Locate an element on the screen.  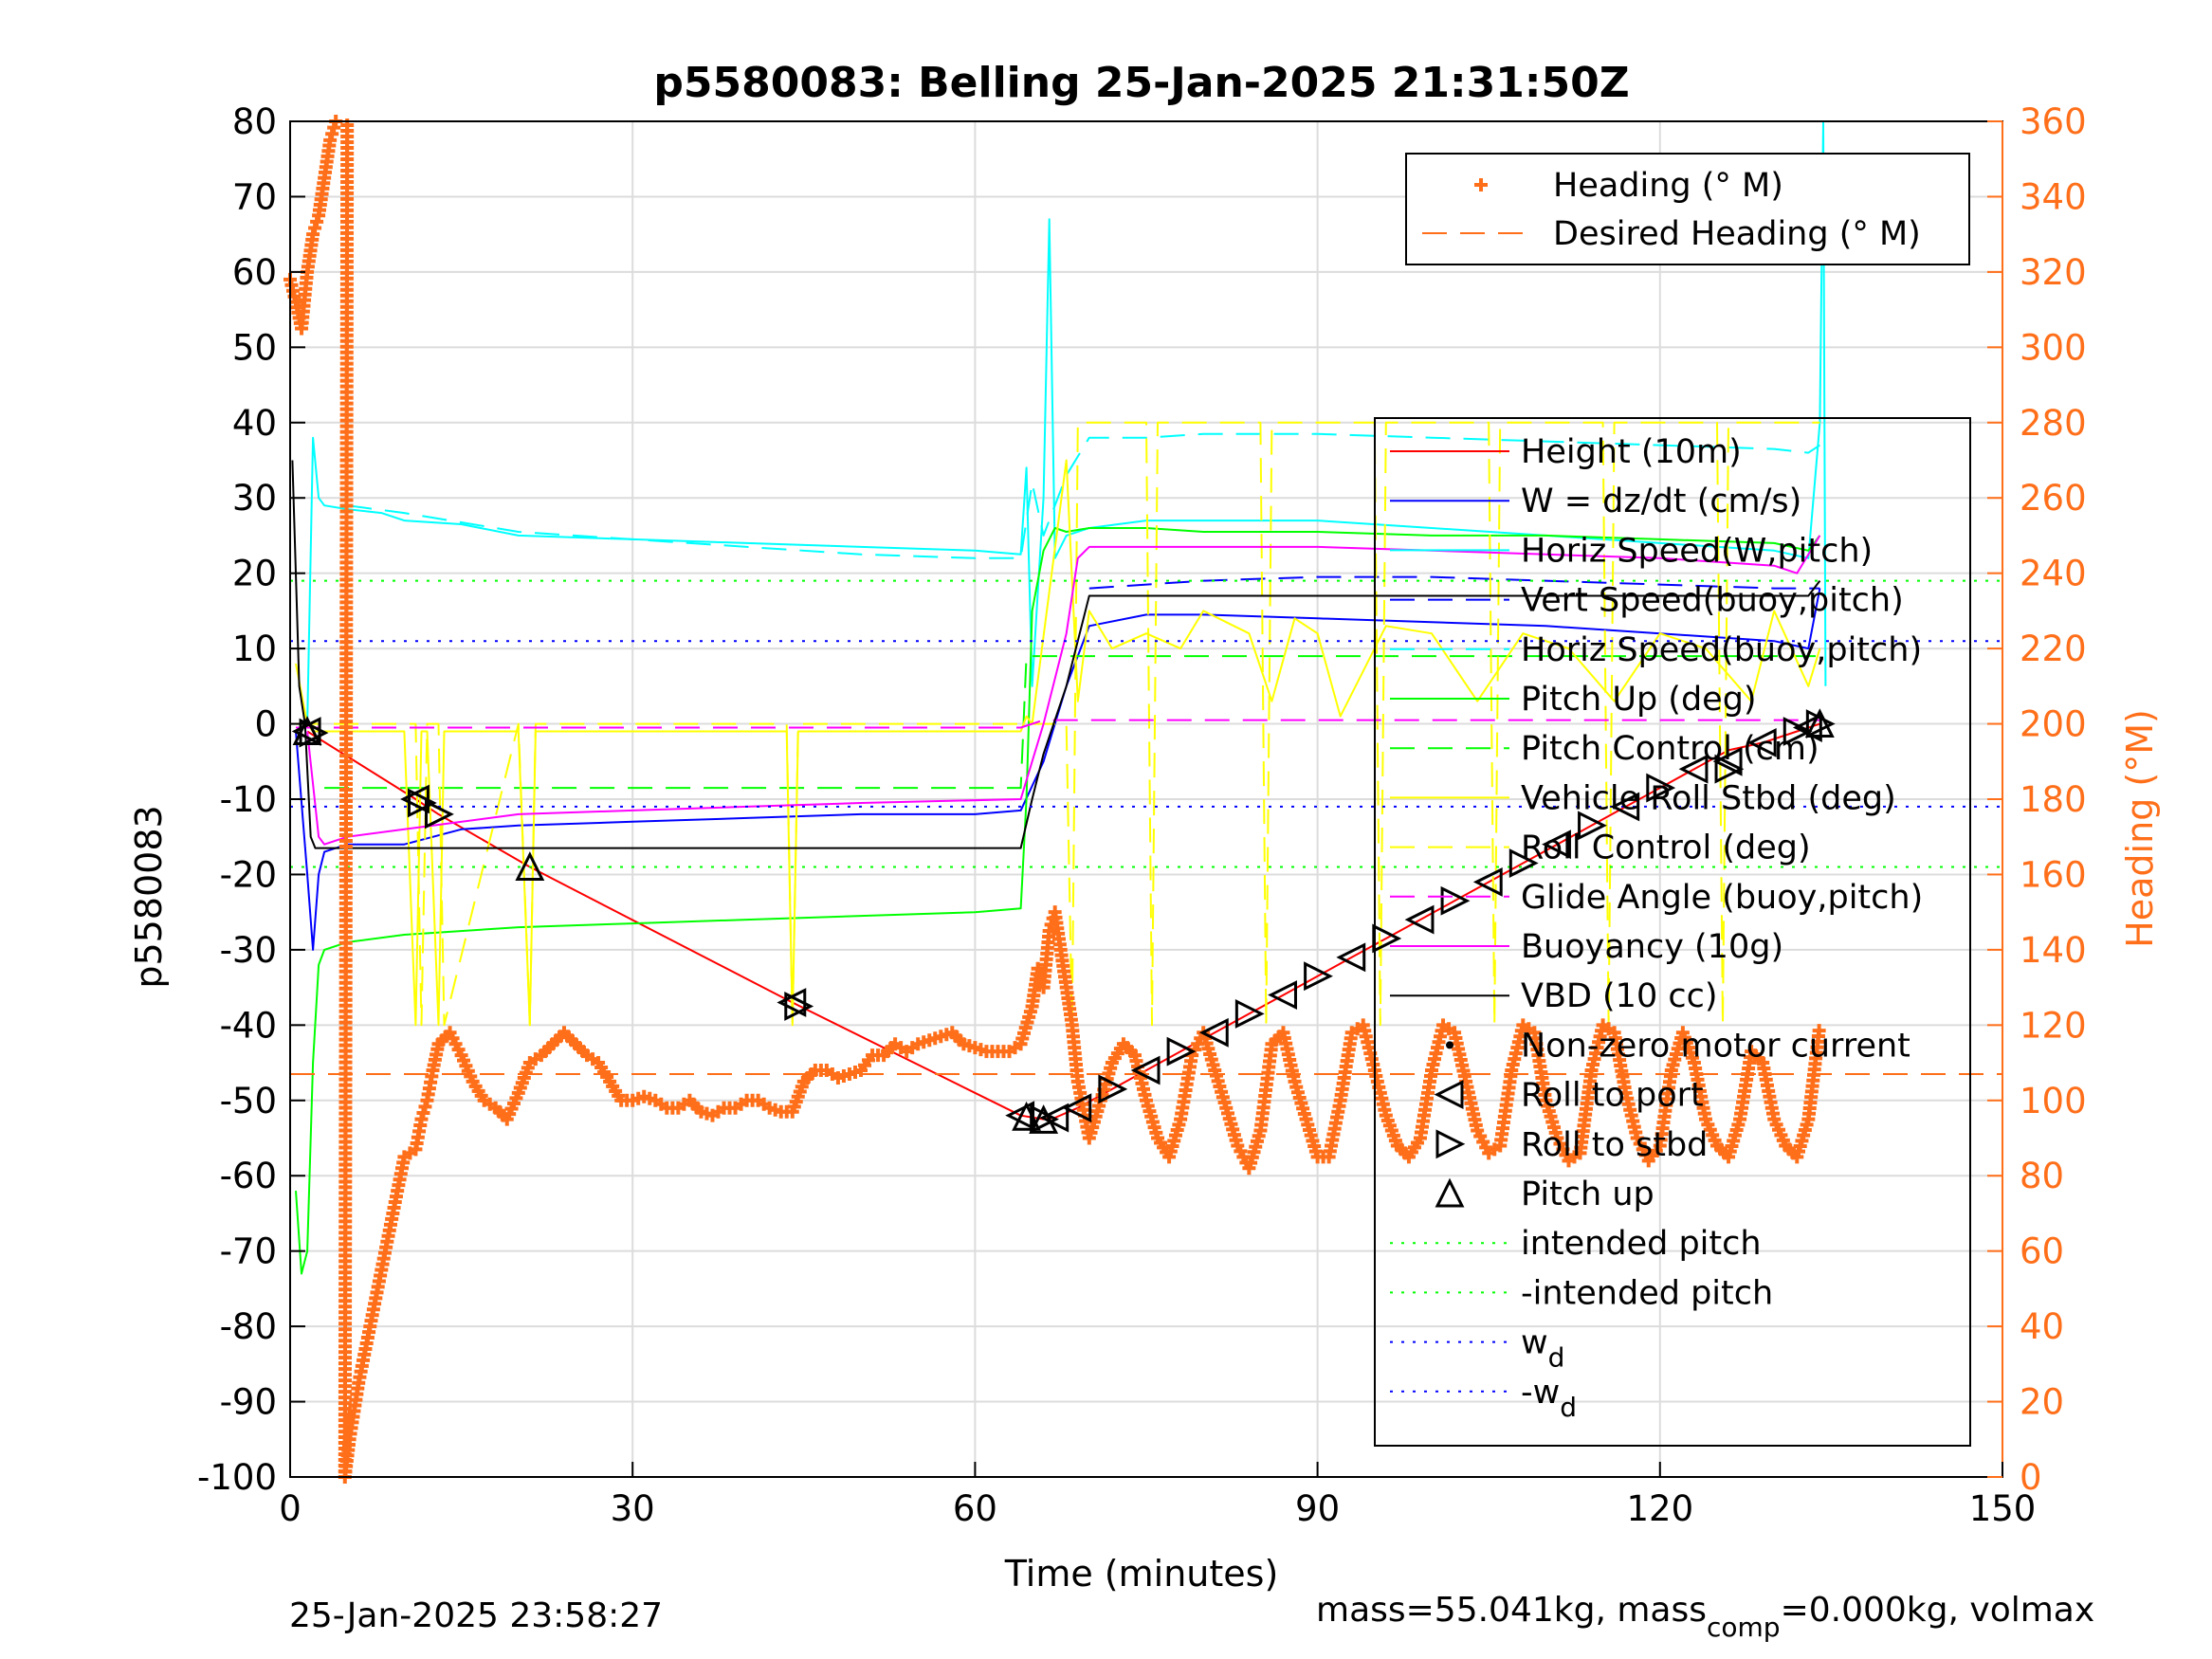
right-tick-label: 0 is located at coordinates (2031, 1477).